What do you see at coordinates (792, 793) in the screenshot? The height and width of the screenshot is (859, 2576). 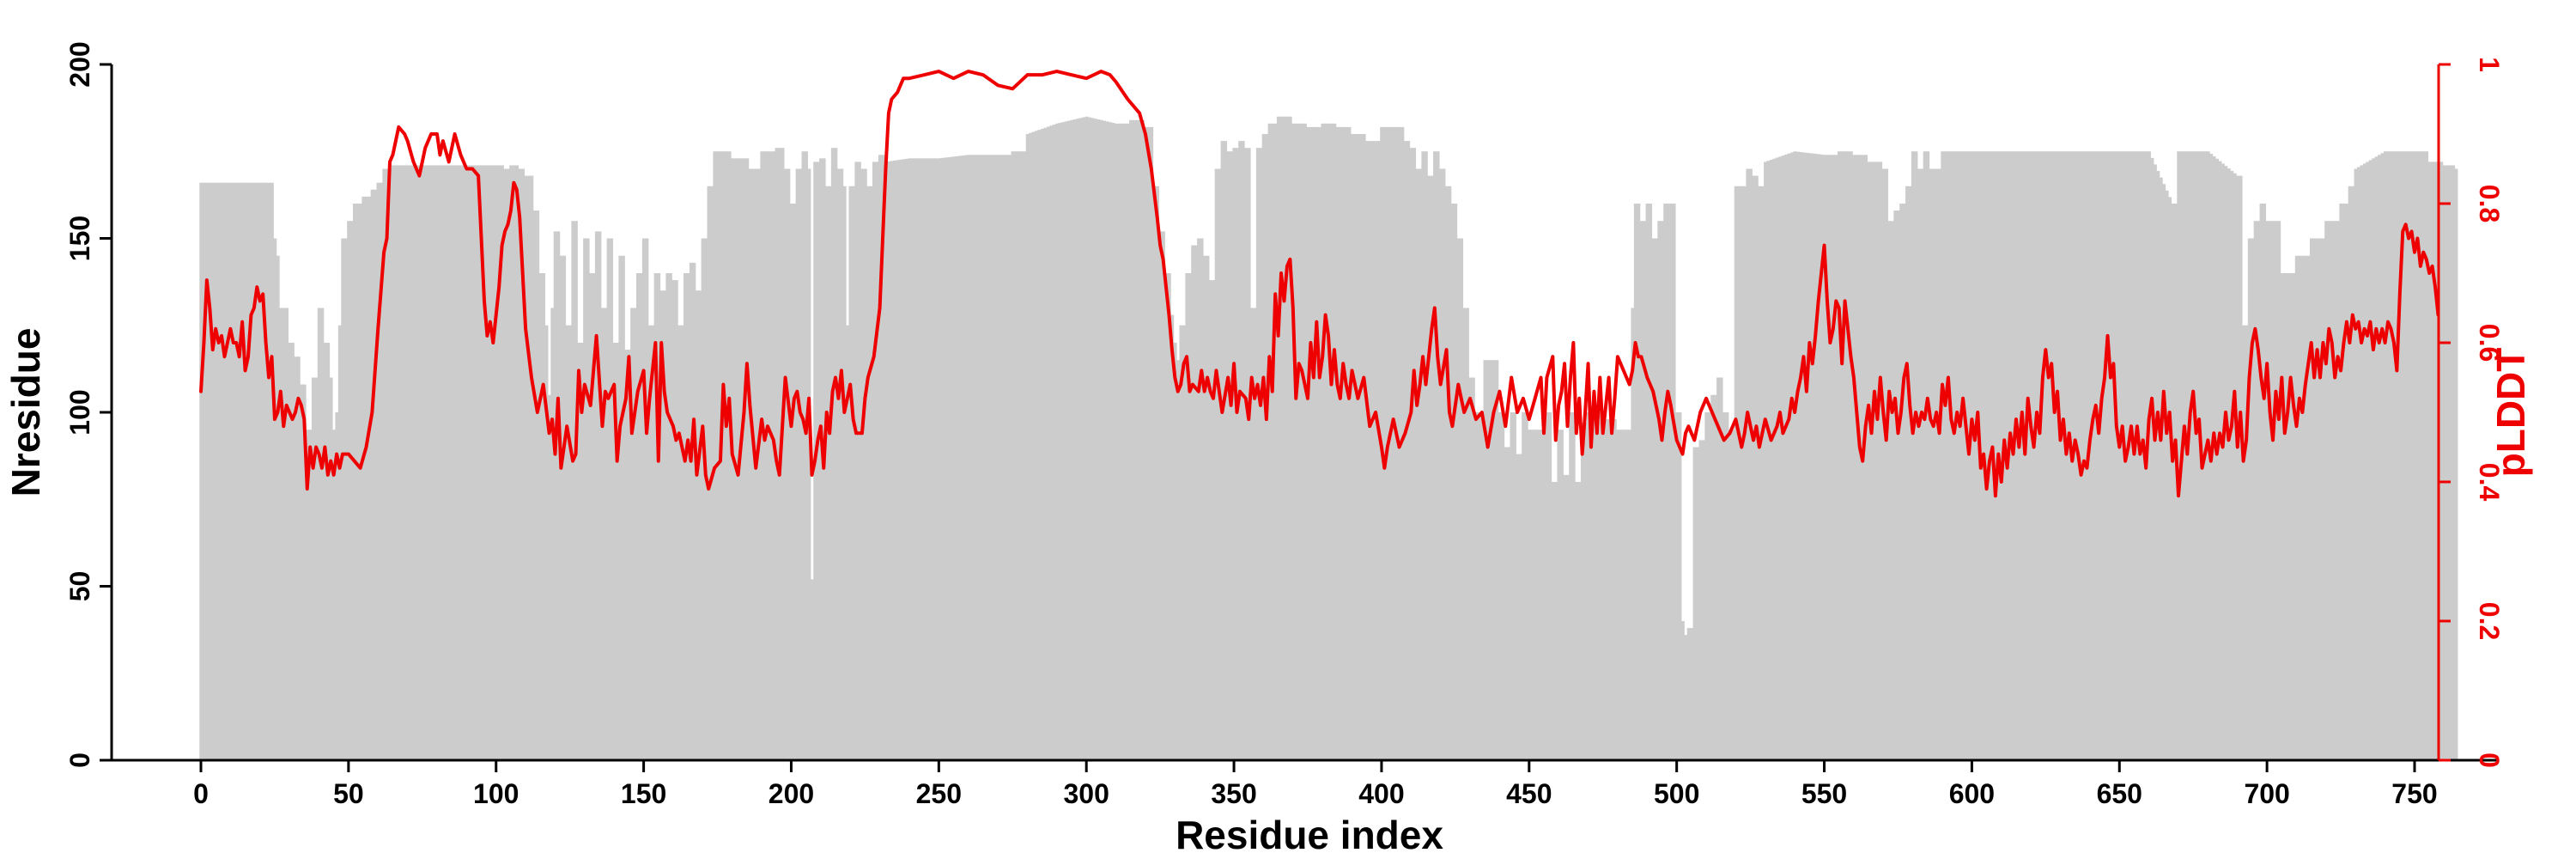 I see `x-tick-label: 200` at bounding box center [792, 793].